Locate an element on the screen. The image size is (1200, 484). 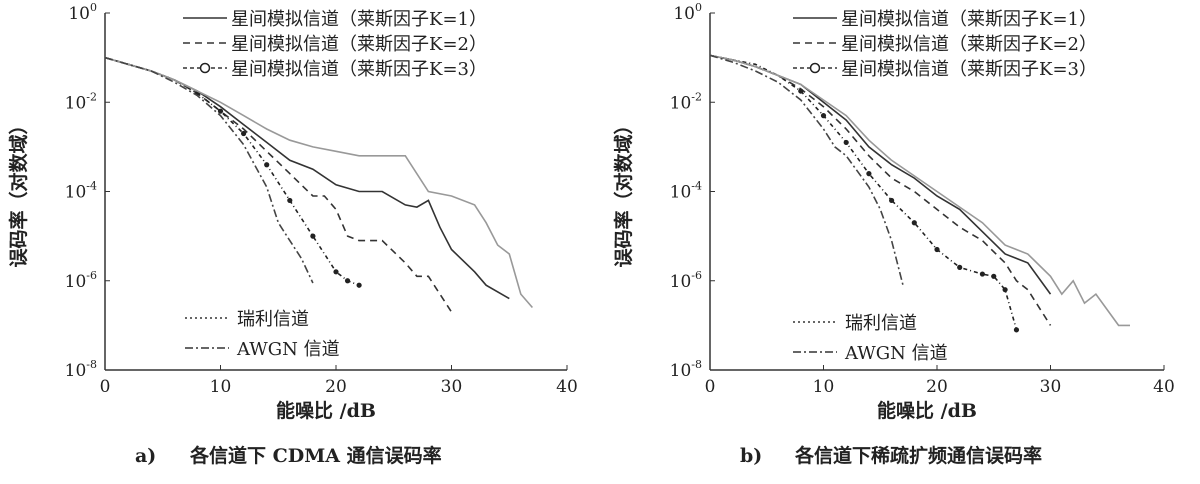
panel-caption: 各信道下稀疏扩频通信误码率 is located at coordinates (918, 455).